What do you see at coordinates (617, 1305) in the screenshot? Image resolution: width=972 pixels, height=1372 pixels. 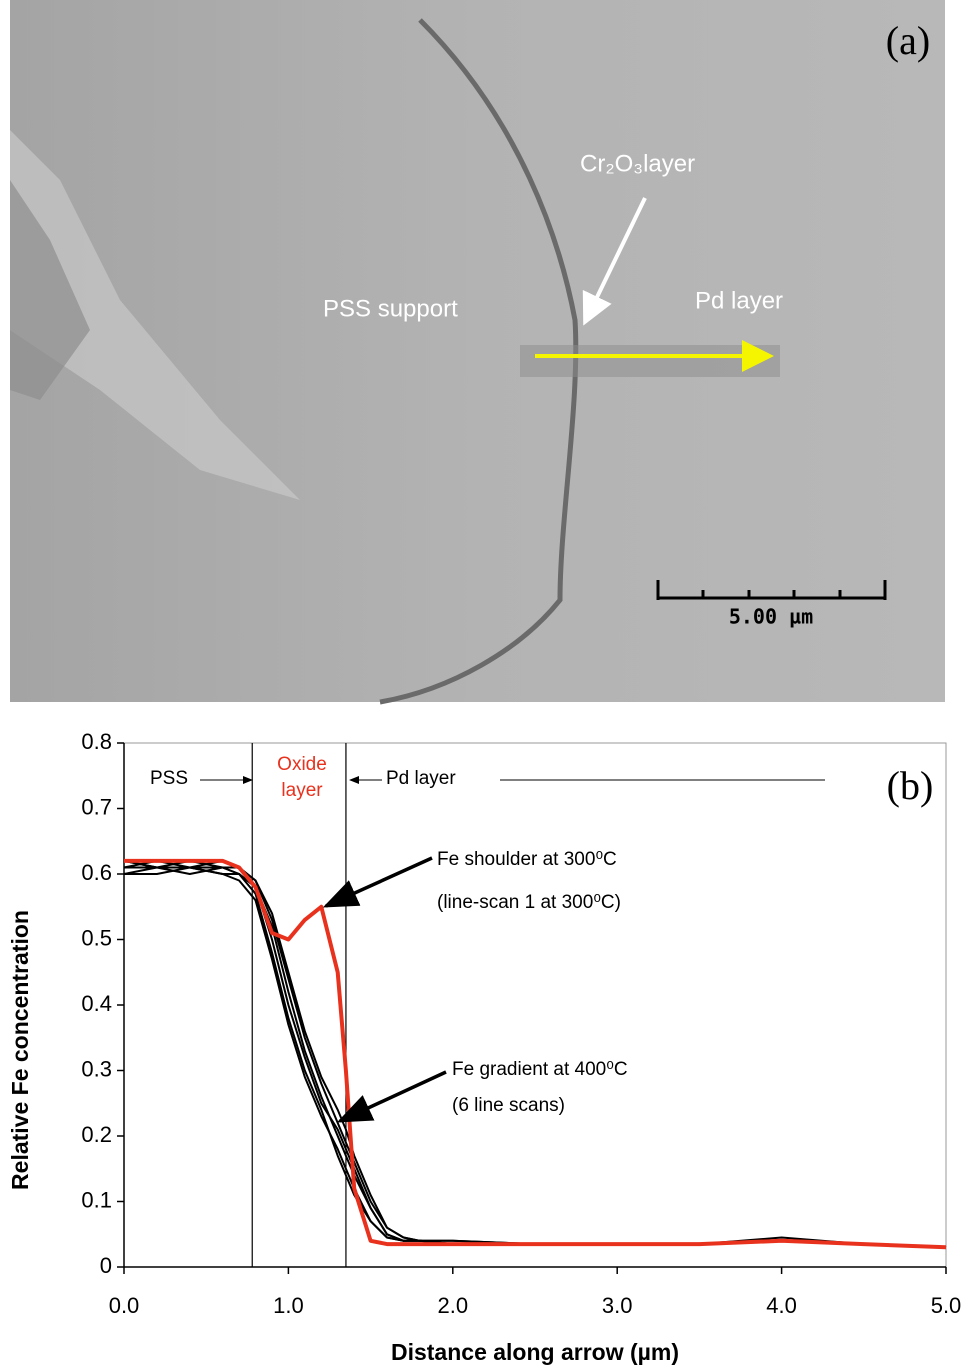 I see `x-tick-label: 3.0` at bounding box center [617, 1305].